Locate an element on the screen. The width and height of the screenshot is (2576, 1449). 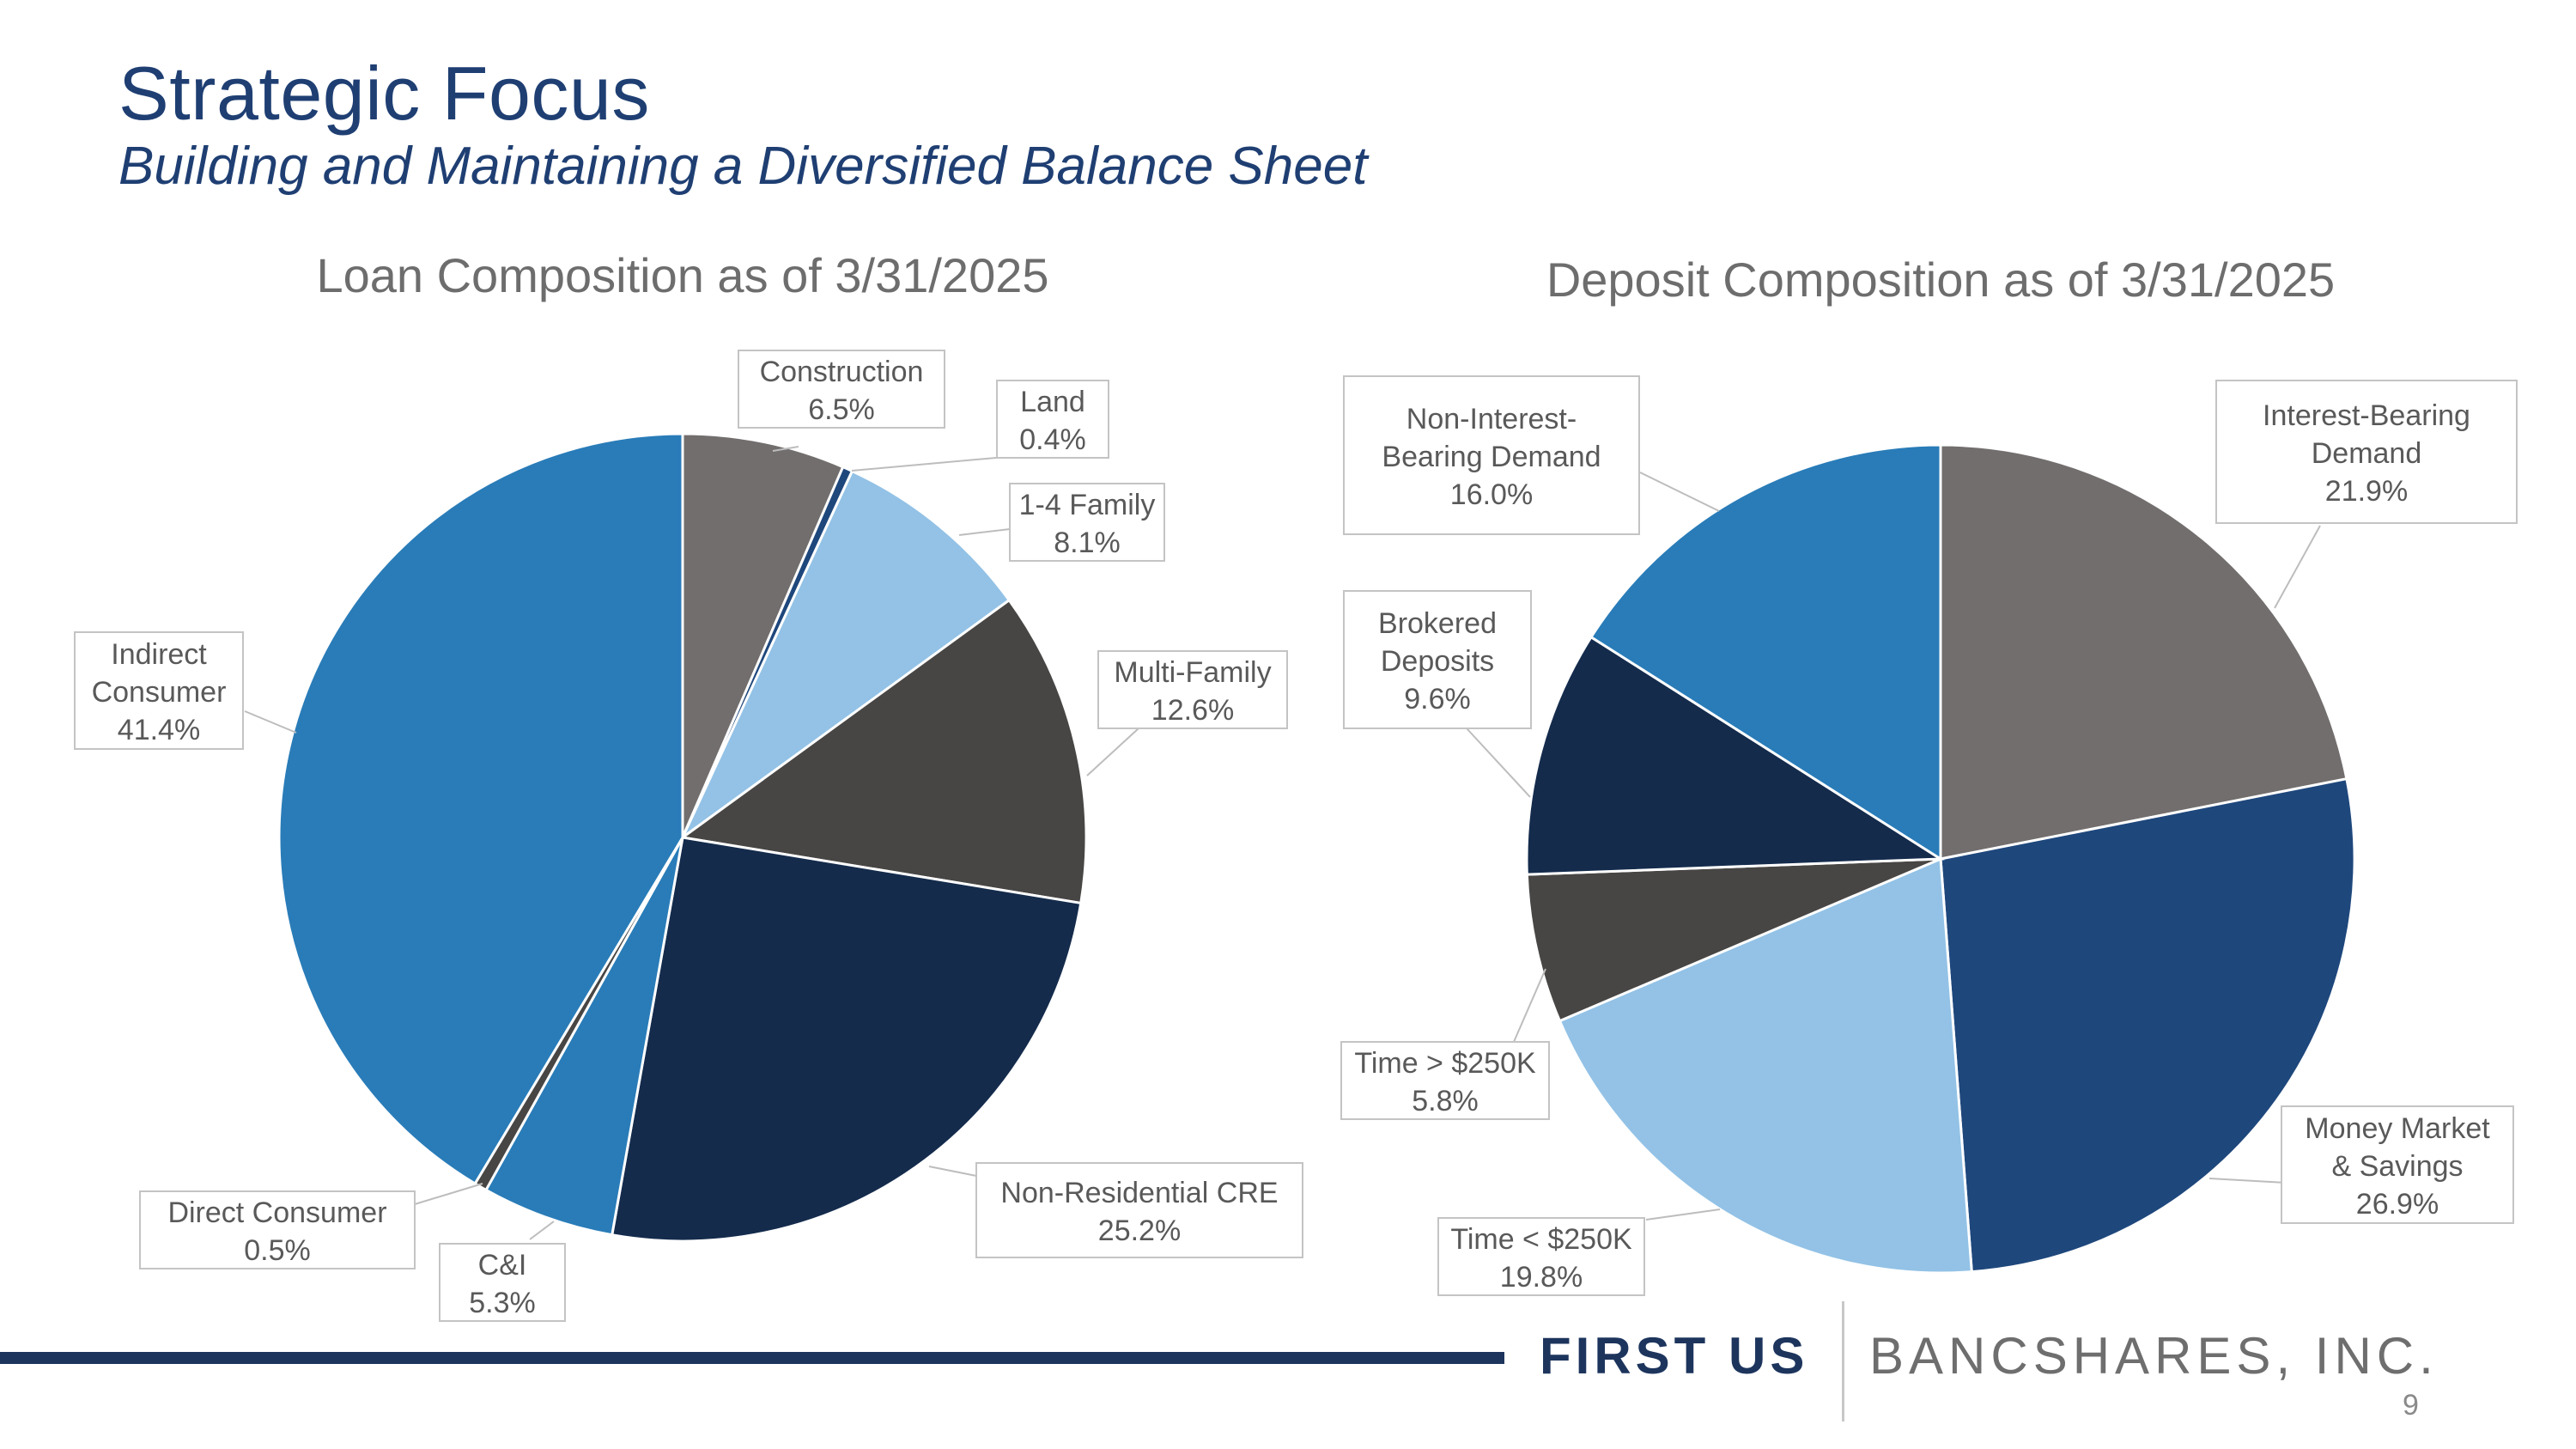
slice-category-label: 1-4 Family is located at coordinates (1087, 505).